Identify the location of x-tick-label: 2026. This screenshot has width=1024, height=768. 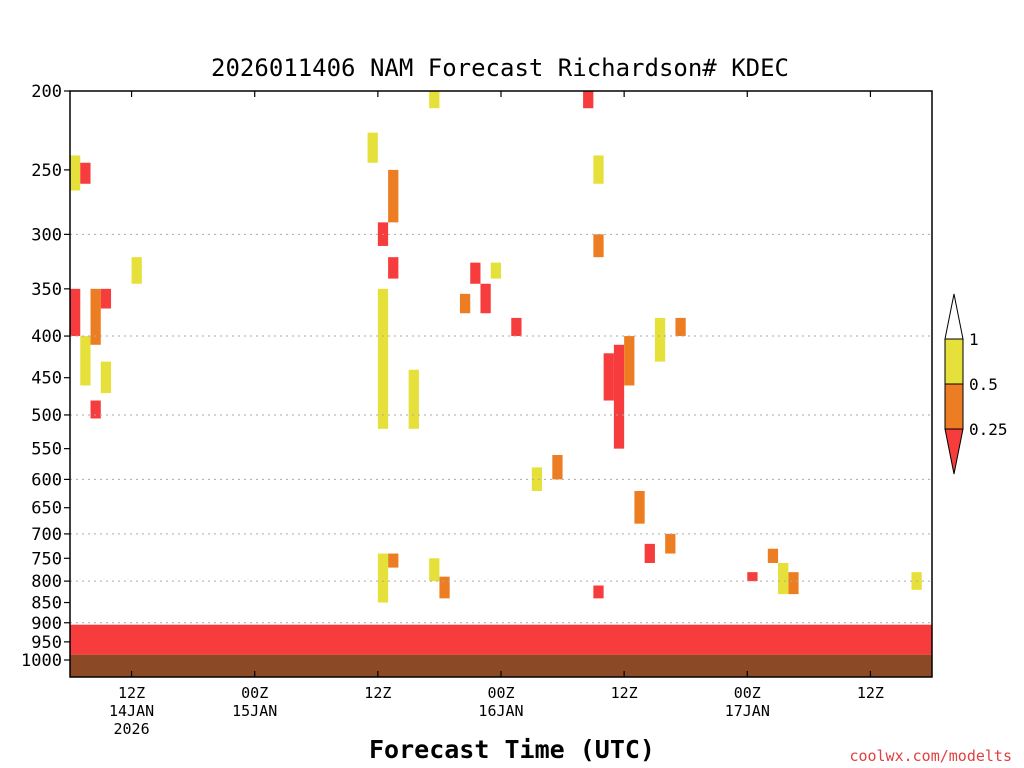
(132, 729).